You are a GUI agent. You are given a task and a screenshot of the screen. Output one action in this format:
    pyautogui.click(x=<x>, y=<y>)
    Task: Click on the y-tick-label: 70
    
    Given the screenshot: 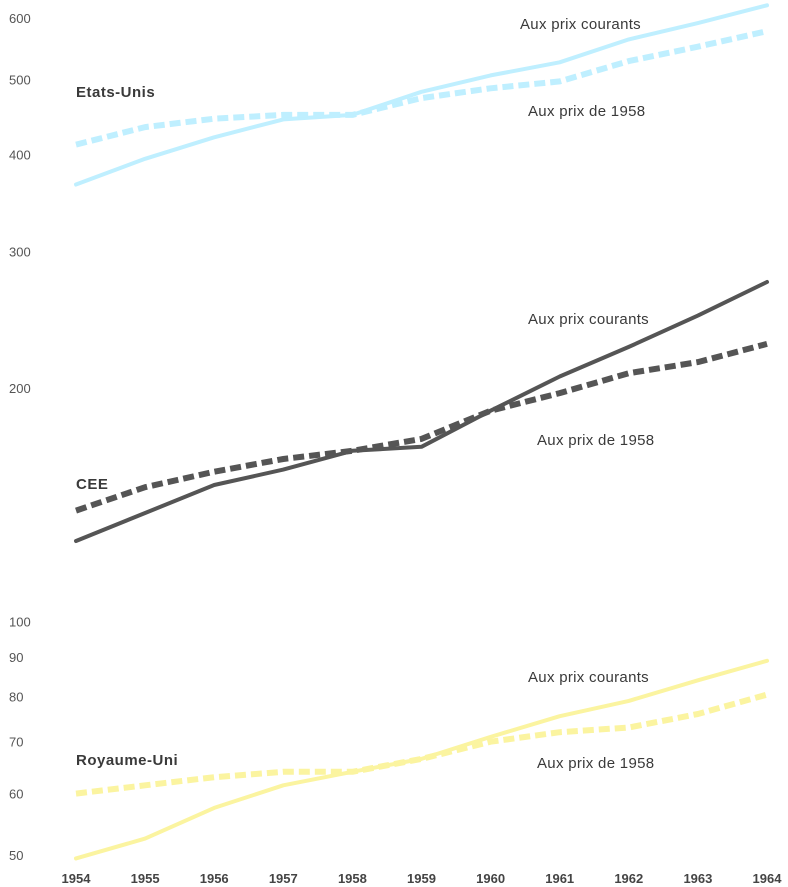 What is the action you would take?
    pyautogui.click(x=16, y=742)
    